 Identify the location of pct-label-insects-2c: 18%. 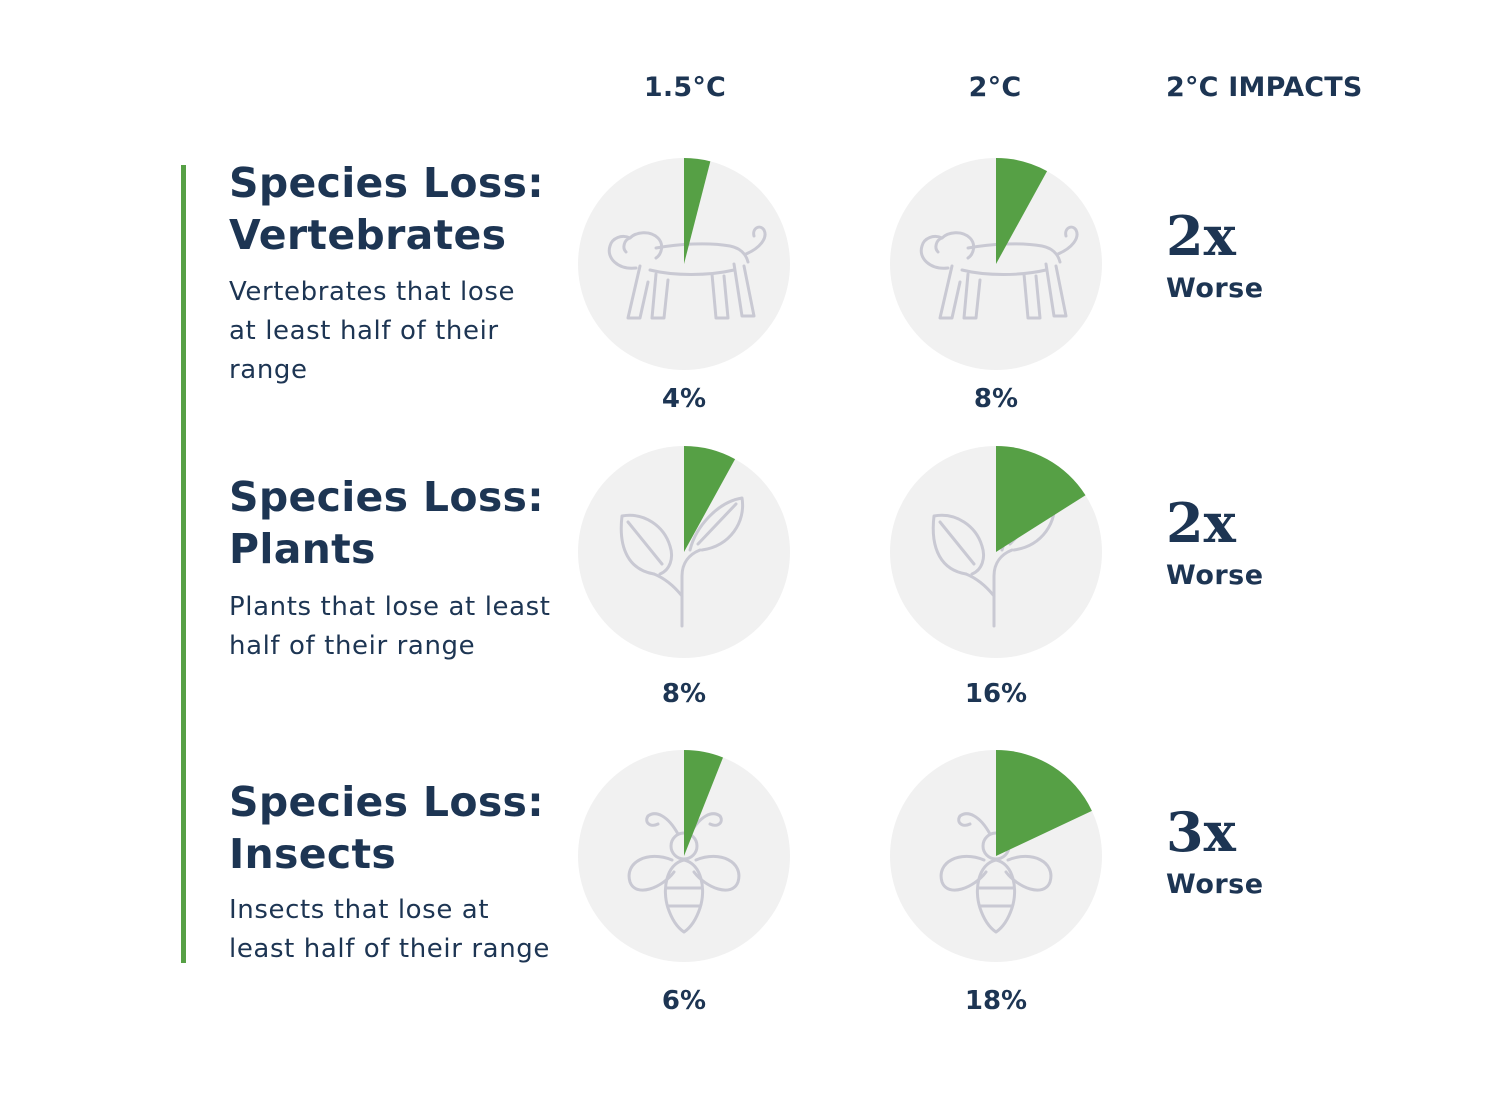
(996, 1001).